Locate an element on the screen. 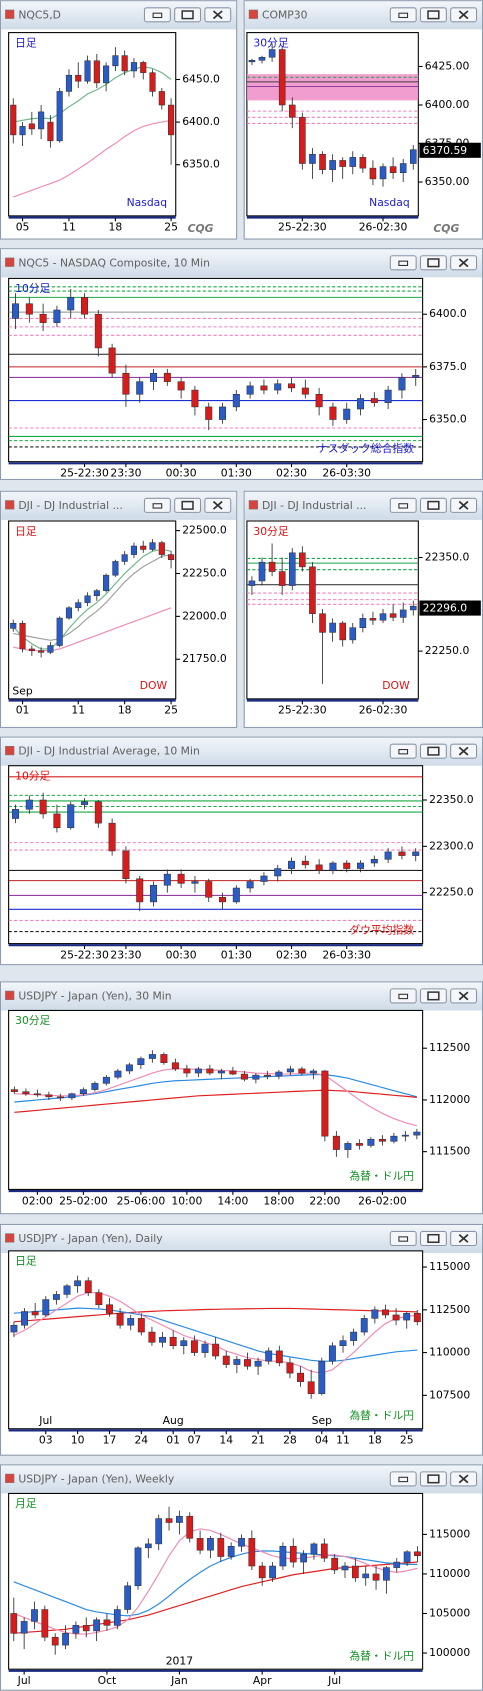 The width and height of the screenshot is (483, 1691). plot-area is located at coordinates (216, 370).